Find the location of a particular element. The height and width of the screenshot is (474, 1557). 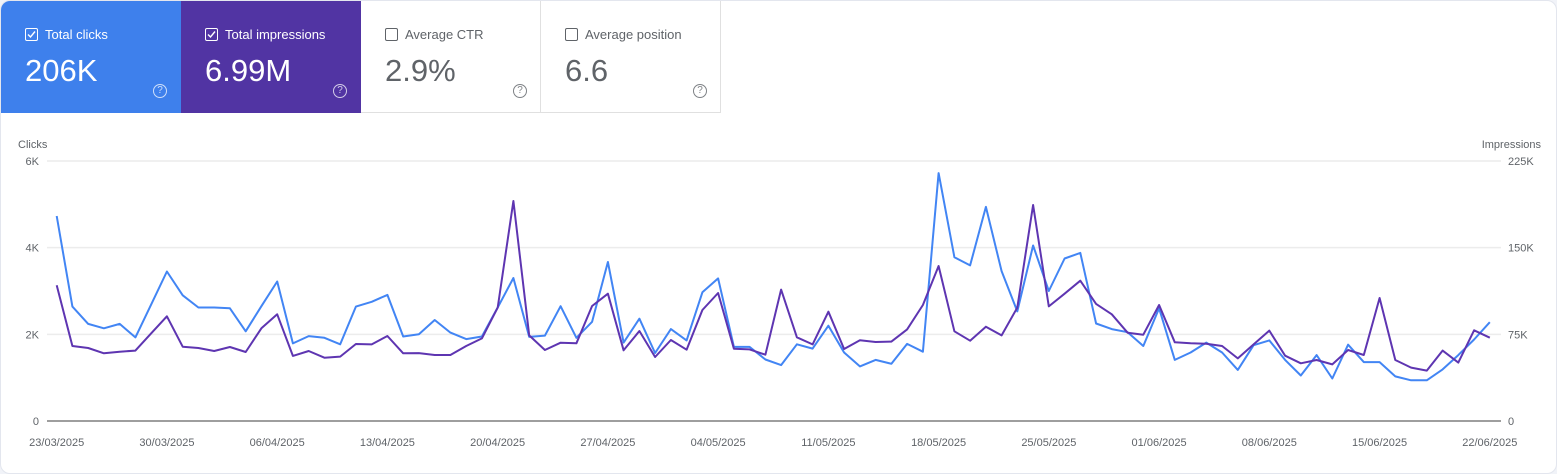

x-tick-label: 18/05/2025 is located at coordinates (938, 443).